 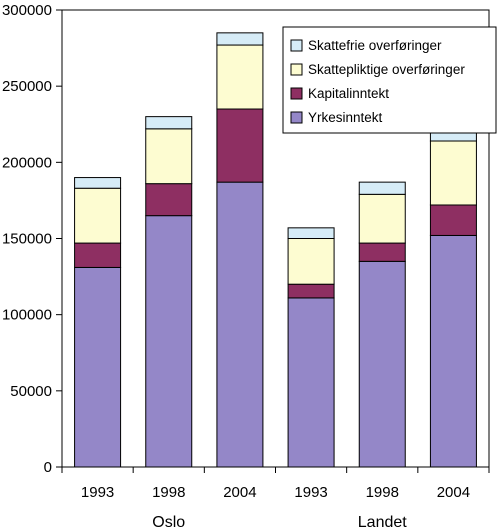 What do you see at coordinates (27, 10) in the screenshot?
I see `y-tick-label: 300000` at bounding box center [27, 10].